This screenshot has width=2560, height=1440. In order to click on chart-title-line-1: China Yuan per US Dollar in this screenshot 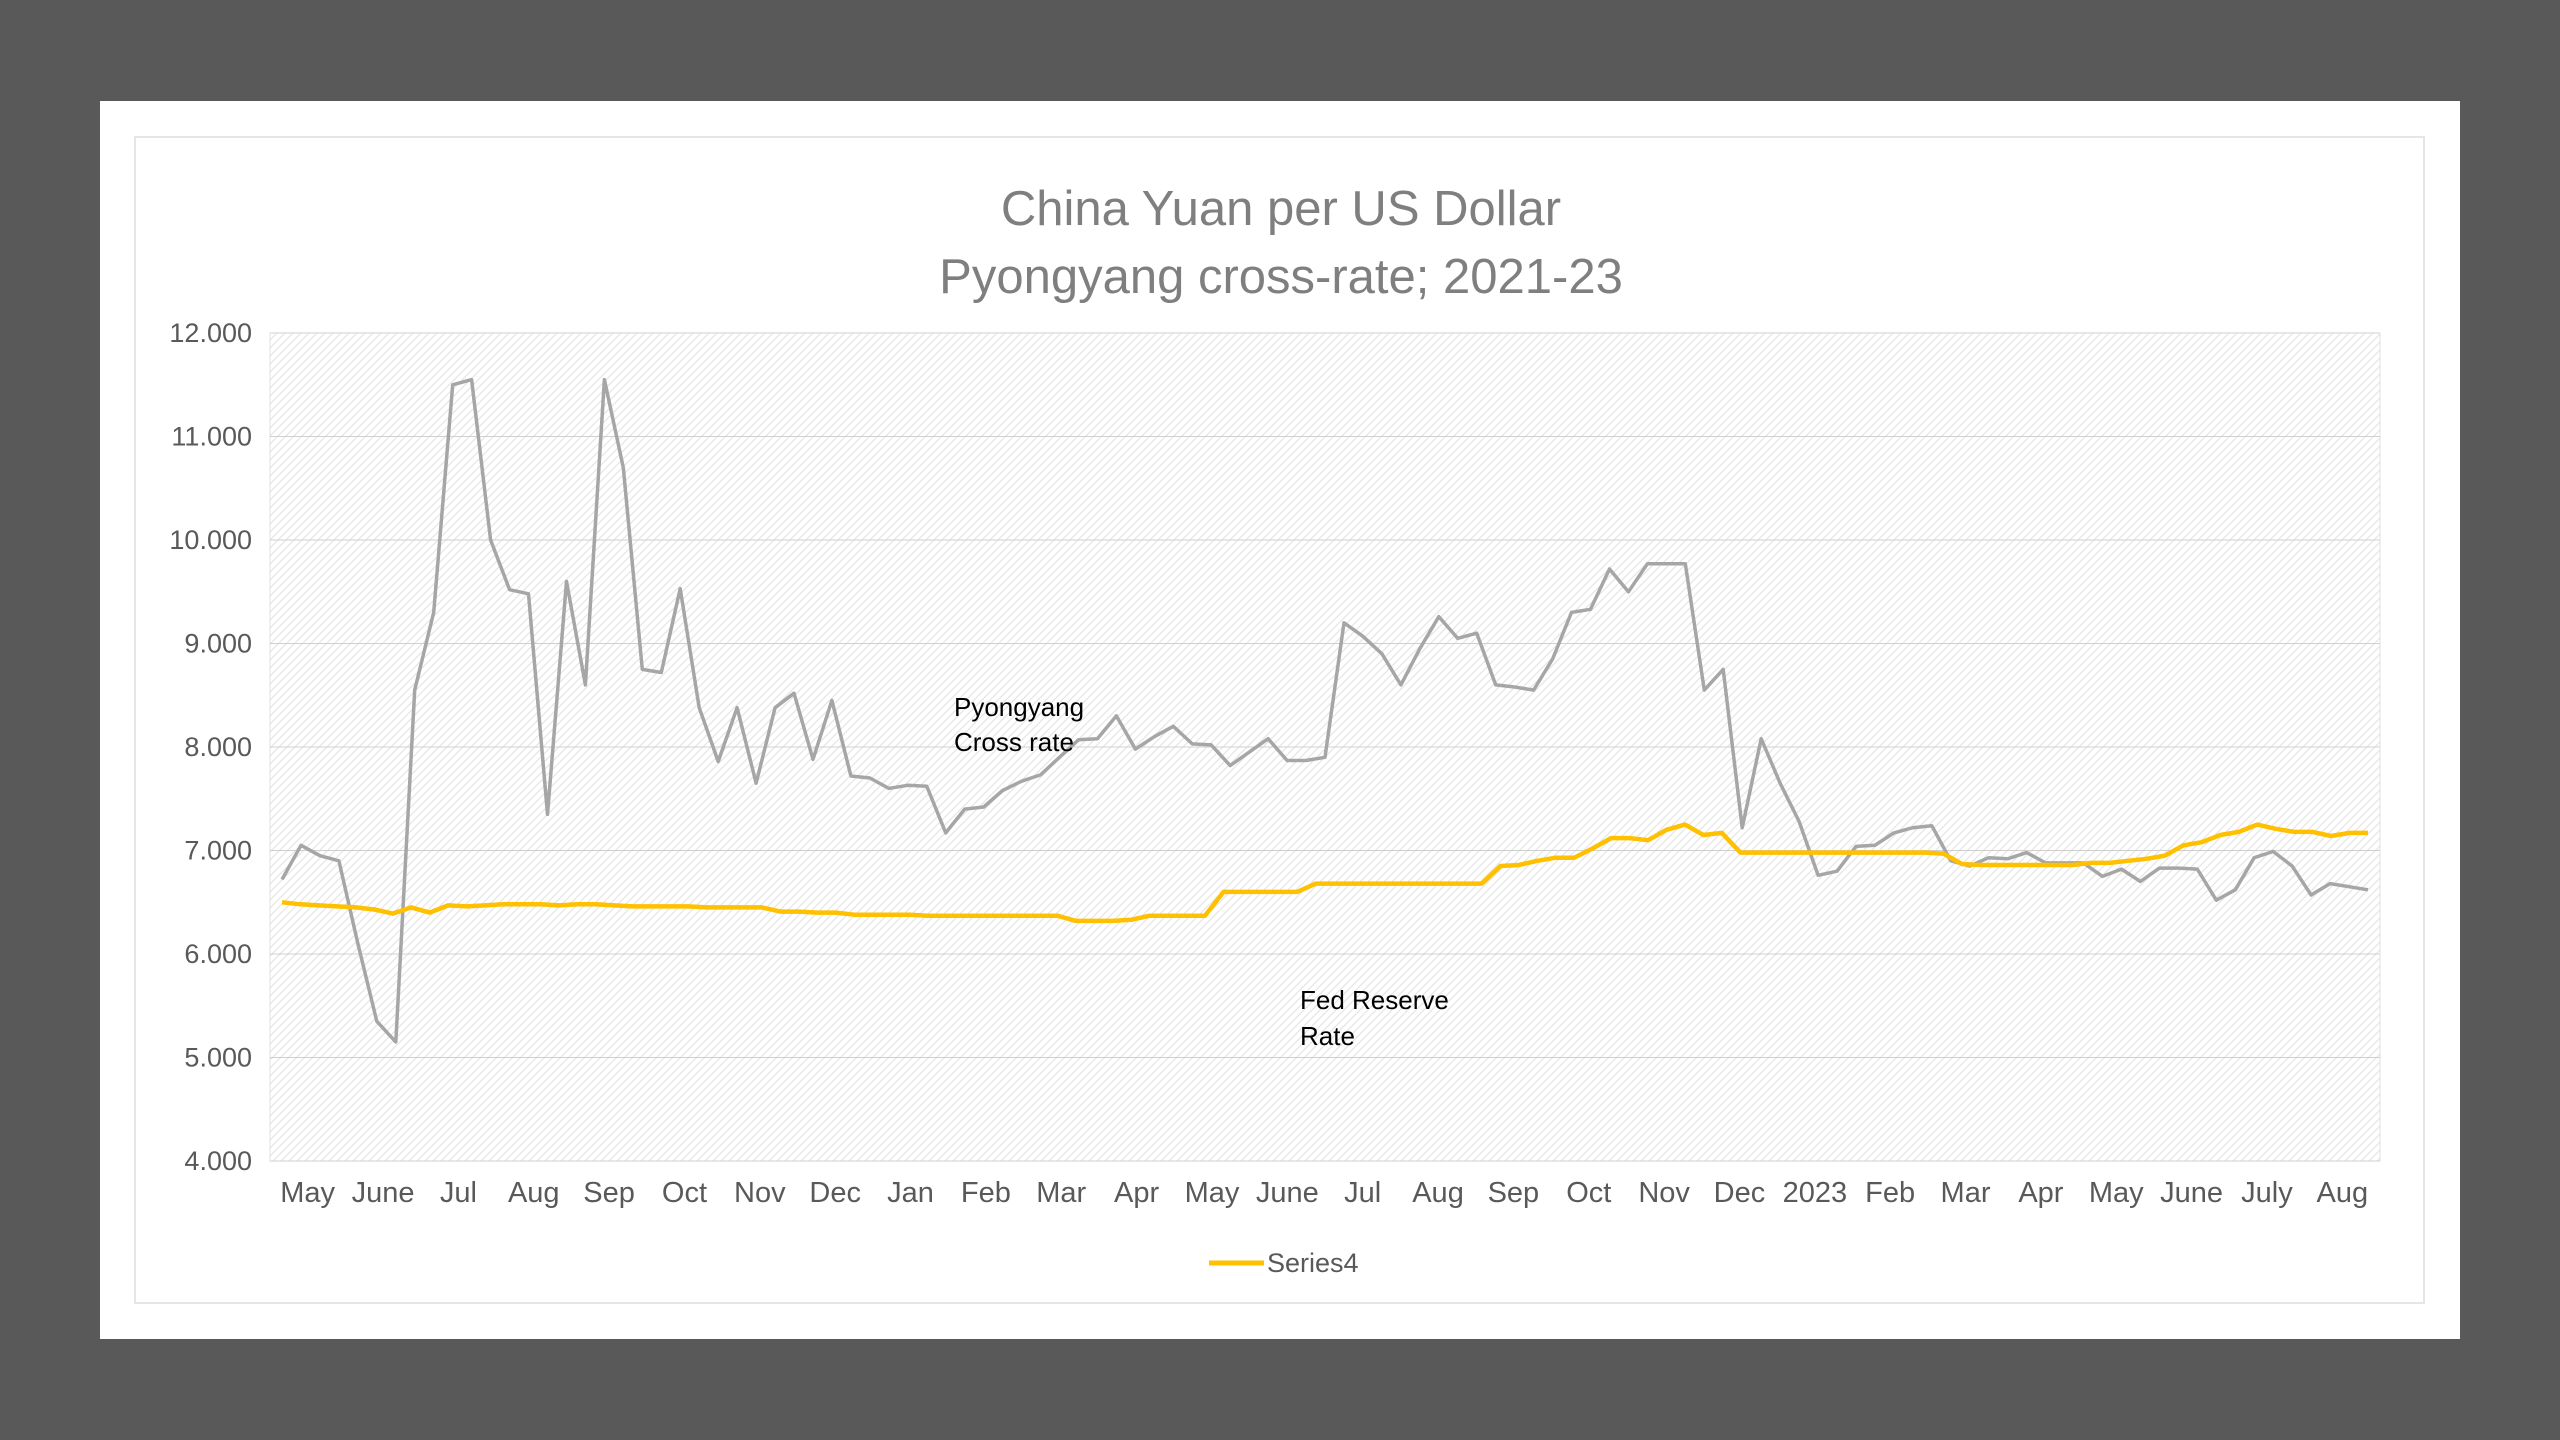, I will do `click(1281, 209)`.